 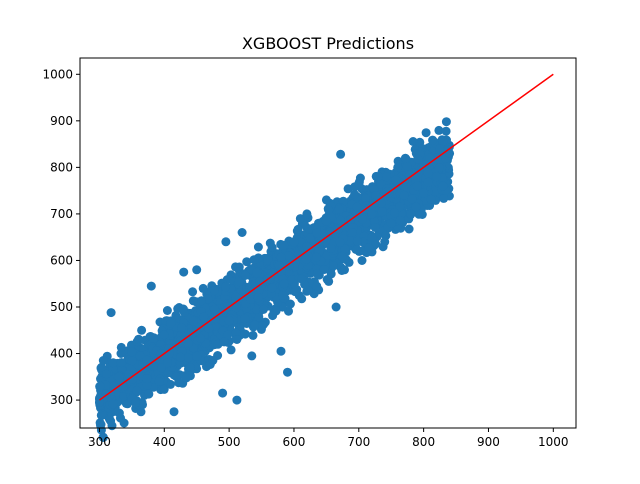 What do you see at coordinates (61, 214) in the screenshot?
I see `y-tick-label: 700` at bounding box center [61, 214].